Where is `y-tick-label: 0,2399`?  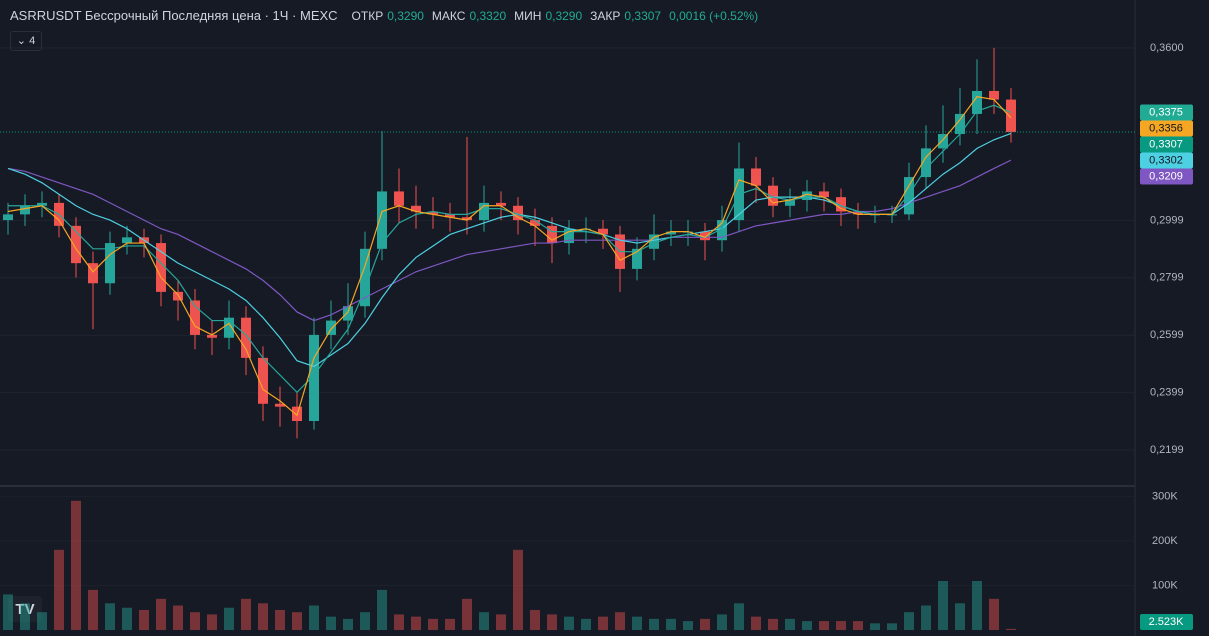 y-tick-label: 0,2399 is located at coordinates (1167, 392).